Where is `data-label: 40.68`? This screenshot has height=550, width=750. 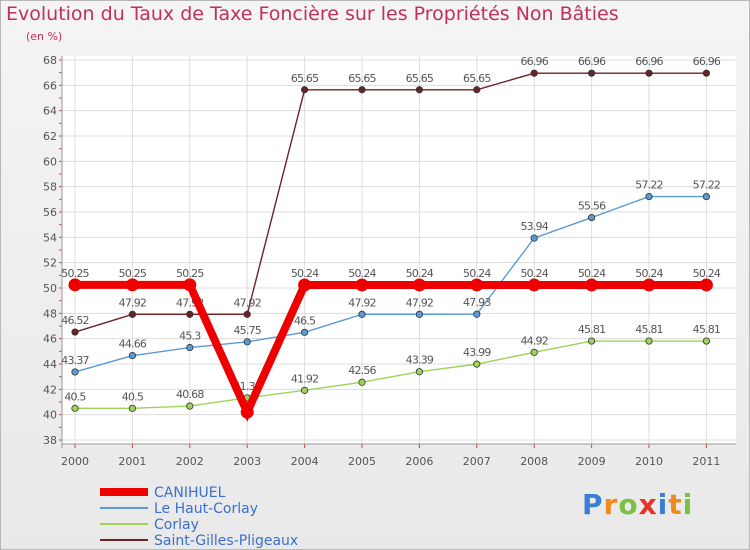
data-label: 40.68 is located at coordinates (190, 394).